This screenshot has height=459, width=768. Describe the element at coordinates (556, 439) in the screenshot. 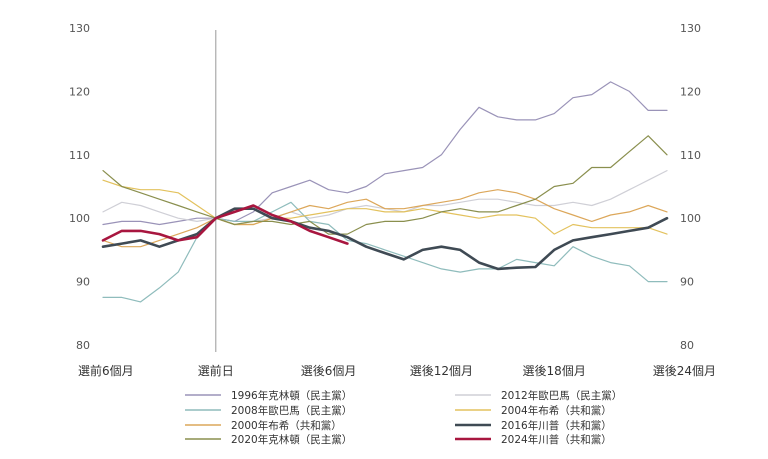

I see `legend-label: 2024年川普（共和黨）` at that location.